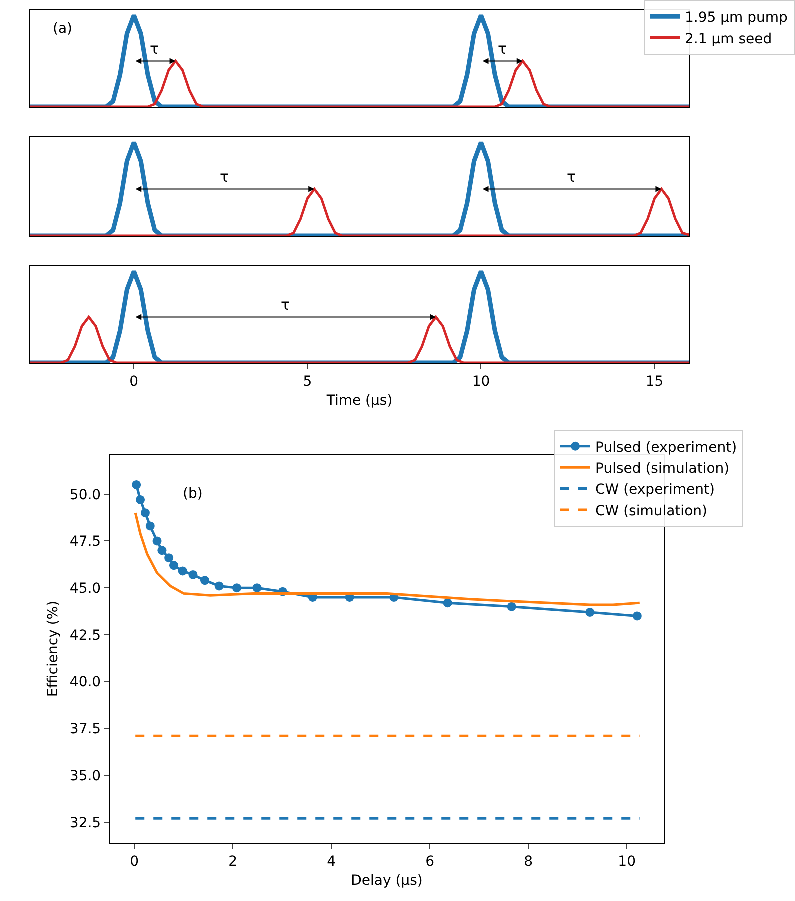  Describe the element at coordinates (54, 649) in the screenshot. I see `y-axis-title: Efficiency (%)` at that location.